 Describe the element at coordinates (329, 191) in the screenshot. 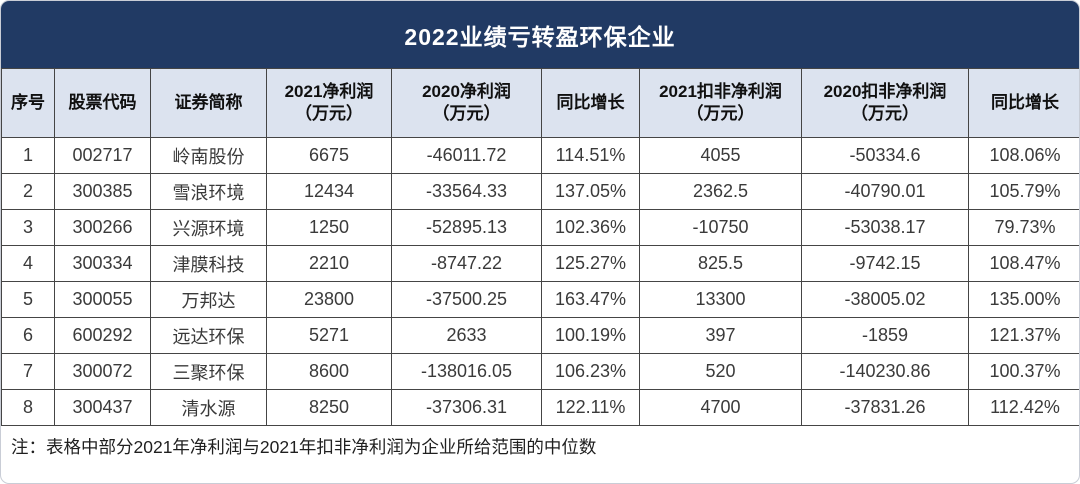

I see `table-cell: 12434` at that location.